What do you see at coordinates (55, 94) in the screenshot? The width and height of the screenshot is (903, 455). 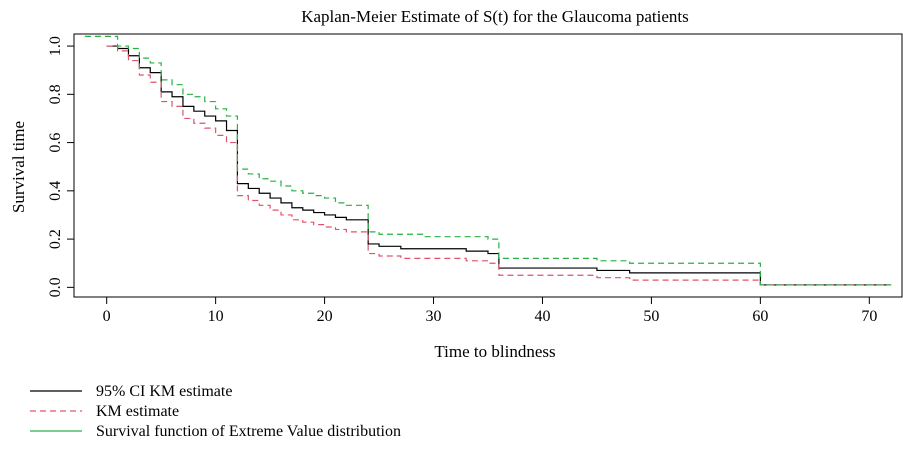 I see `y-tick-label: 0.8` at bounding box center [55, 94].